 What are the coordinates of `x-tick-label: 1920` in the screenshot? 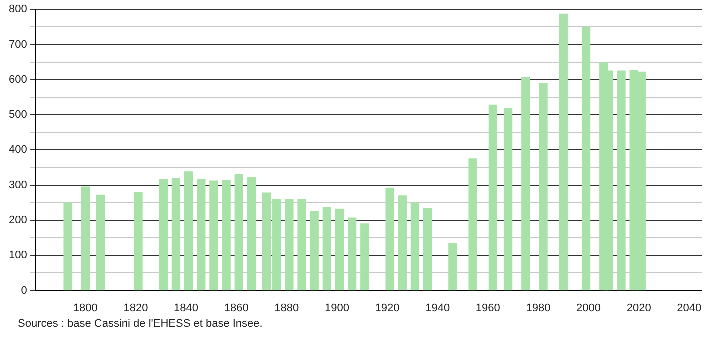 It's located at (387, 308).